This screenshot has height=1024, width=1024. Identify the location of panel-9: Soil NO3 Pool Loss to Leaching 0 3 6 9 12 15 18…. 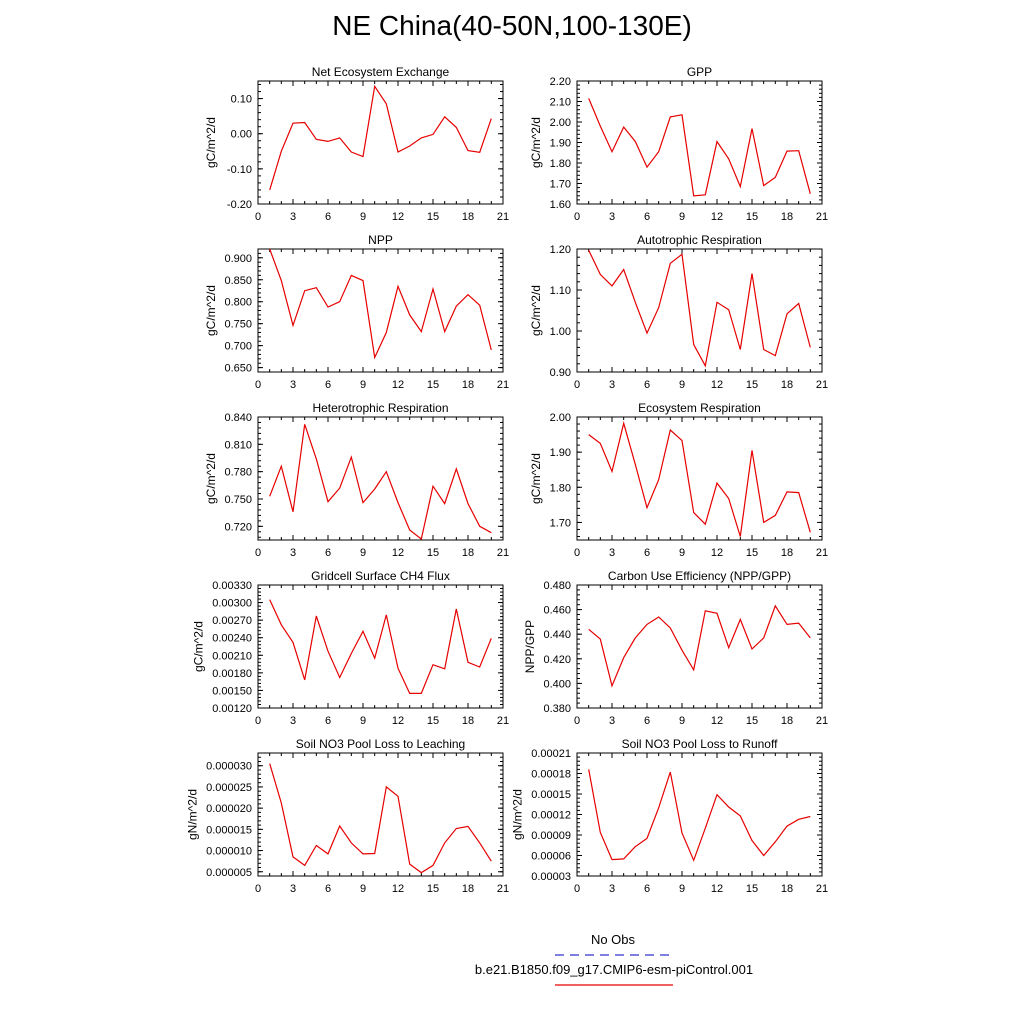
(347, 816).